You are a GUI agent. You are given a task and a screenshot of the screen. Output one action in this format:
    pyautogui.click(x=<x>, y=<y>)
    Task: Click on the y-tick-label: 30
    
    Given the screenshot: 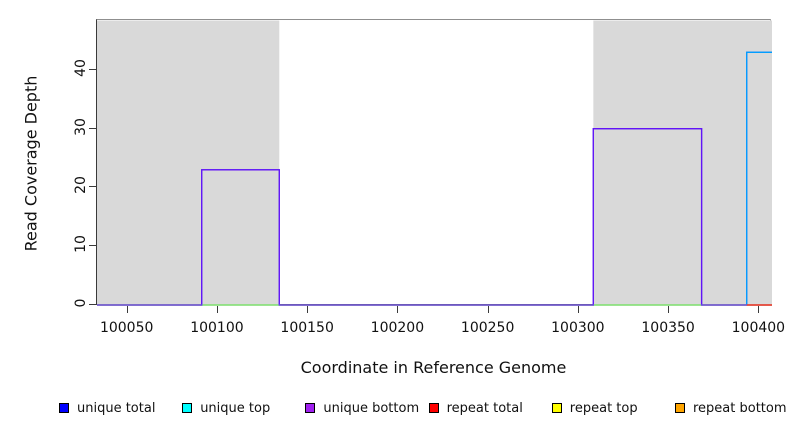 What is the action you would take?
    pyautogui.click(x=81, y=126)
    